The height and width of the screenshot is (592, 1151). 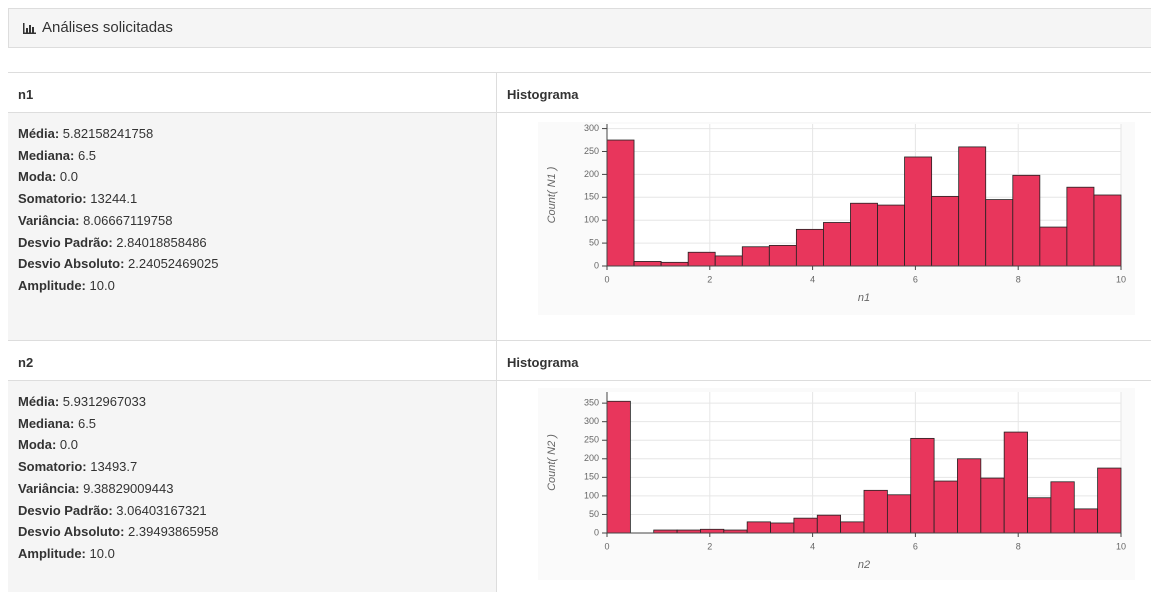 I want to click on x-axis-label: n2, so click(x=864, y=565).